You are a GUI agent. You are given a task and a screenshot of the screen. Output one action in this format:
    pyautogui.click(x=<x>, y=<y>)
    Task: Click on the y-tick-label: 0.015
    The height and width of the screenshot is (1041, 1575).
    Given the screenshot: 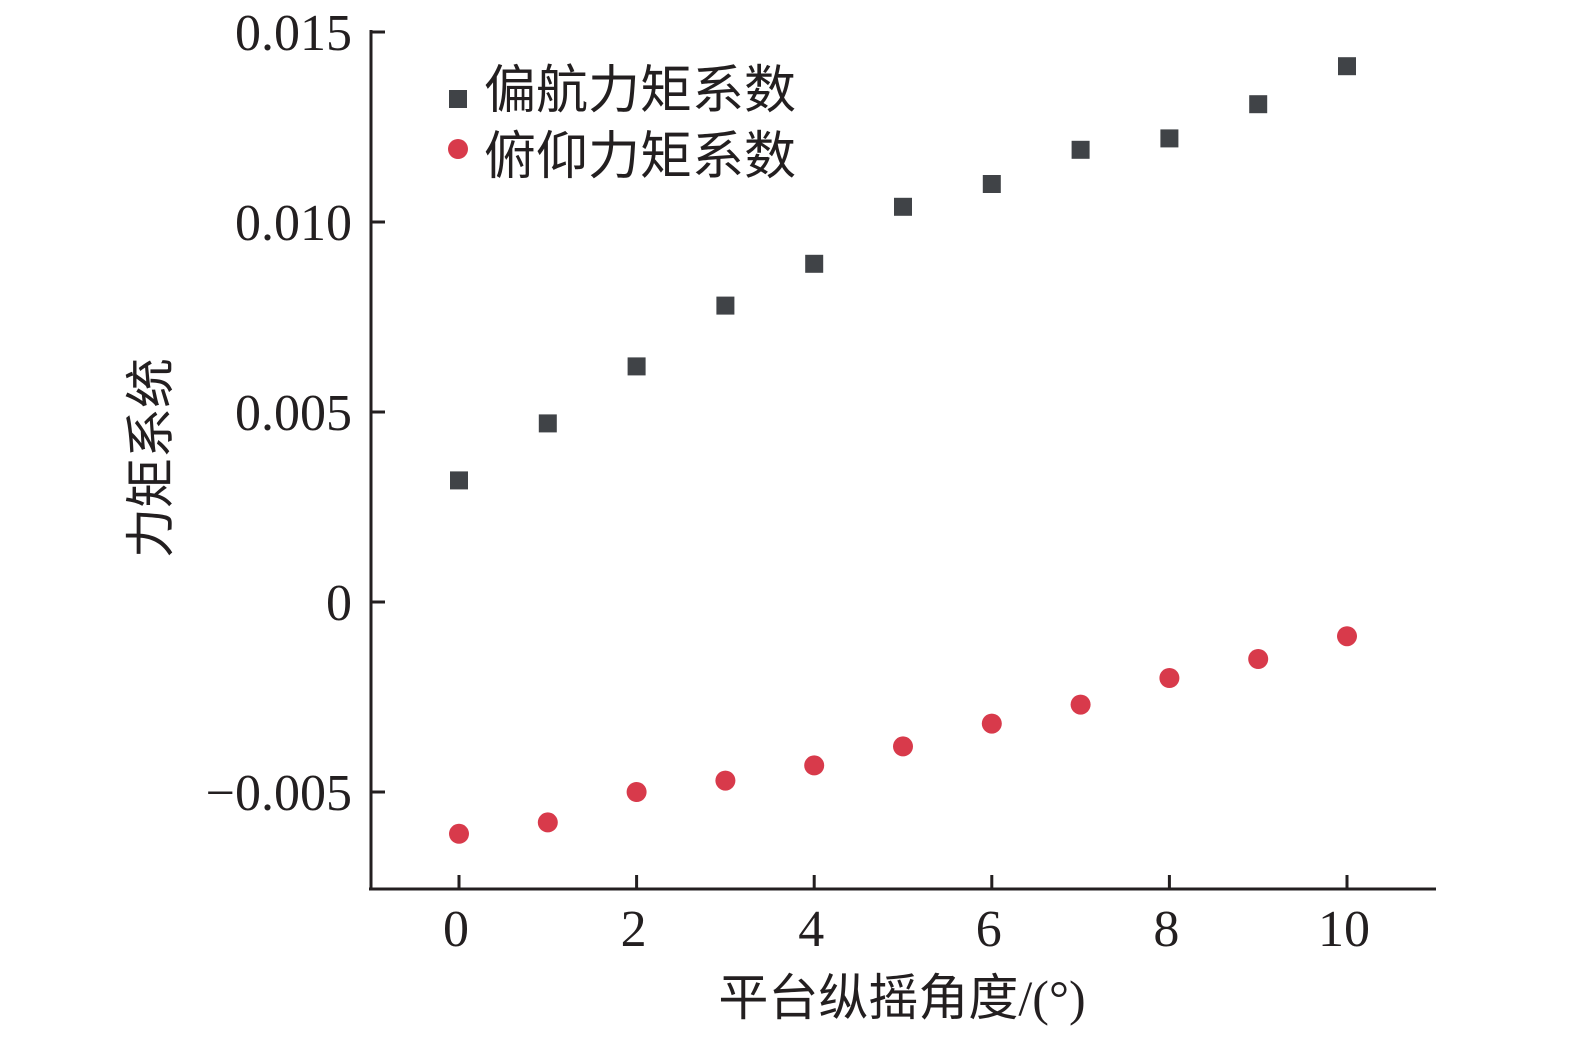 What is the action you would take?
    pyautogui.click(x=293, y=33)
    